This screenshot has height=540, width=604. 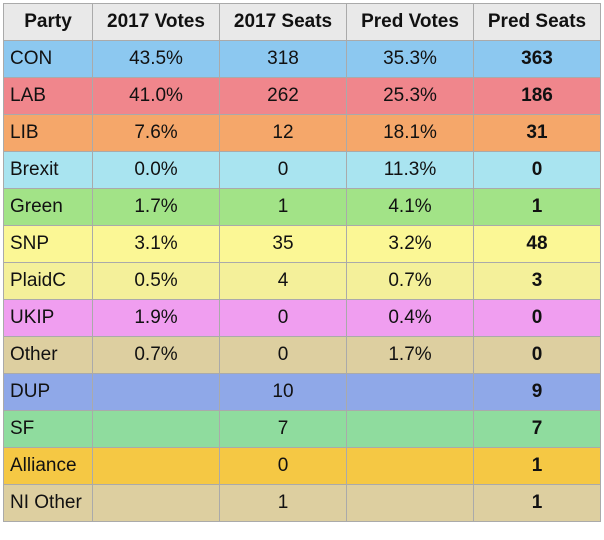 I want to click on table-row: NI Other 1 1, so click(x=302, y=503).